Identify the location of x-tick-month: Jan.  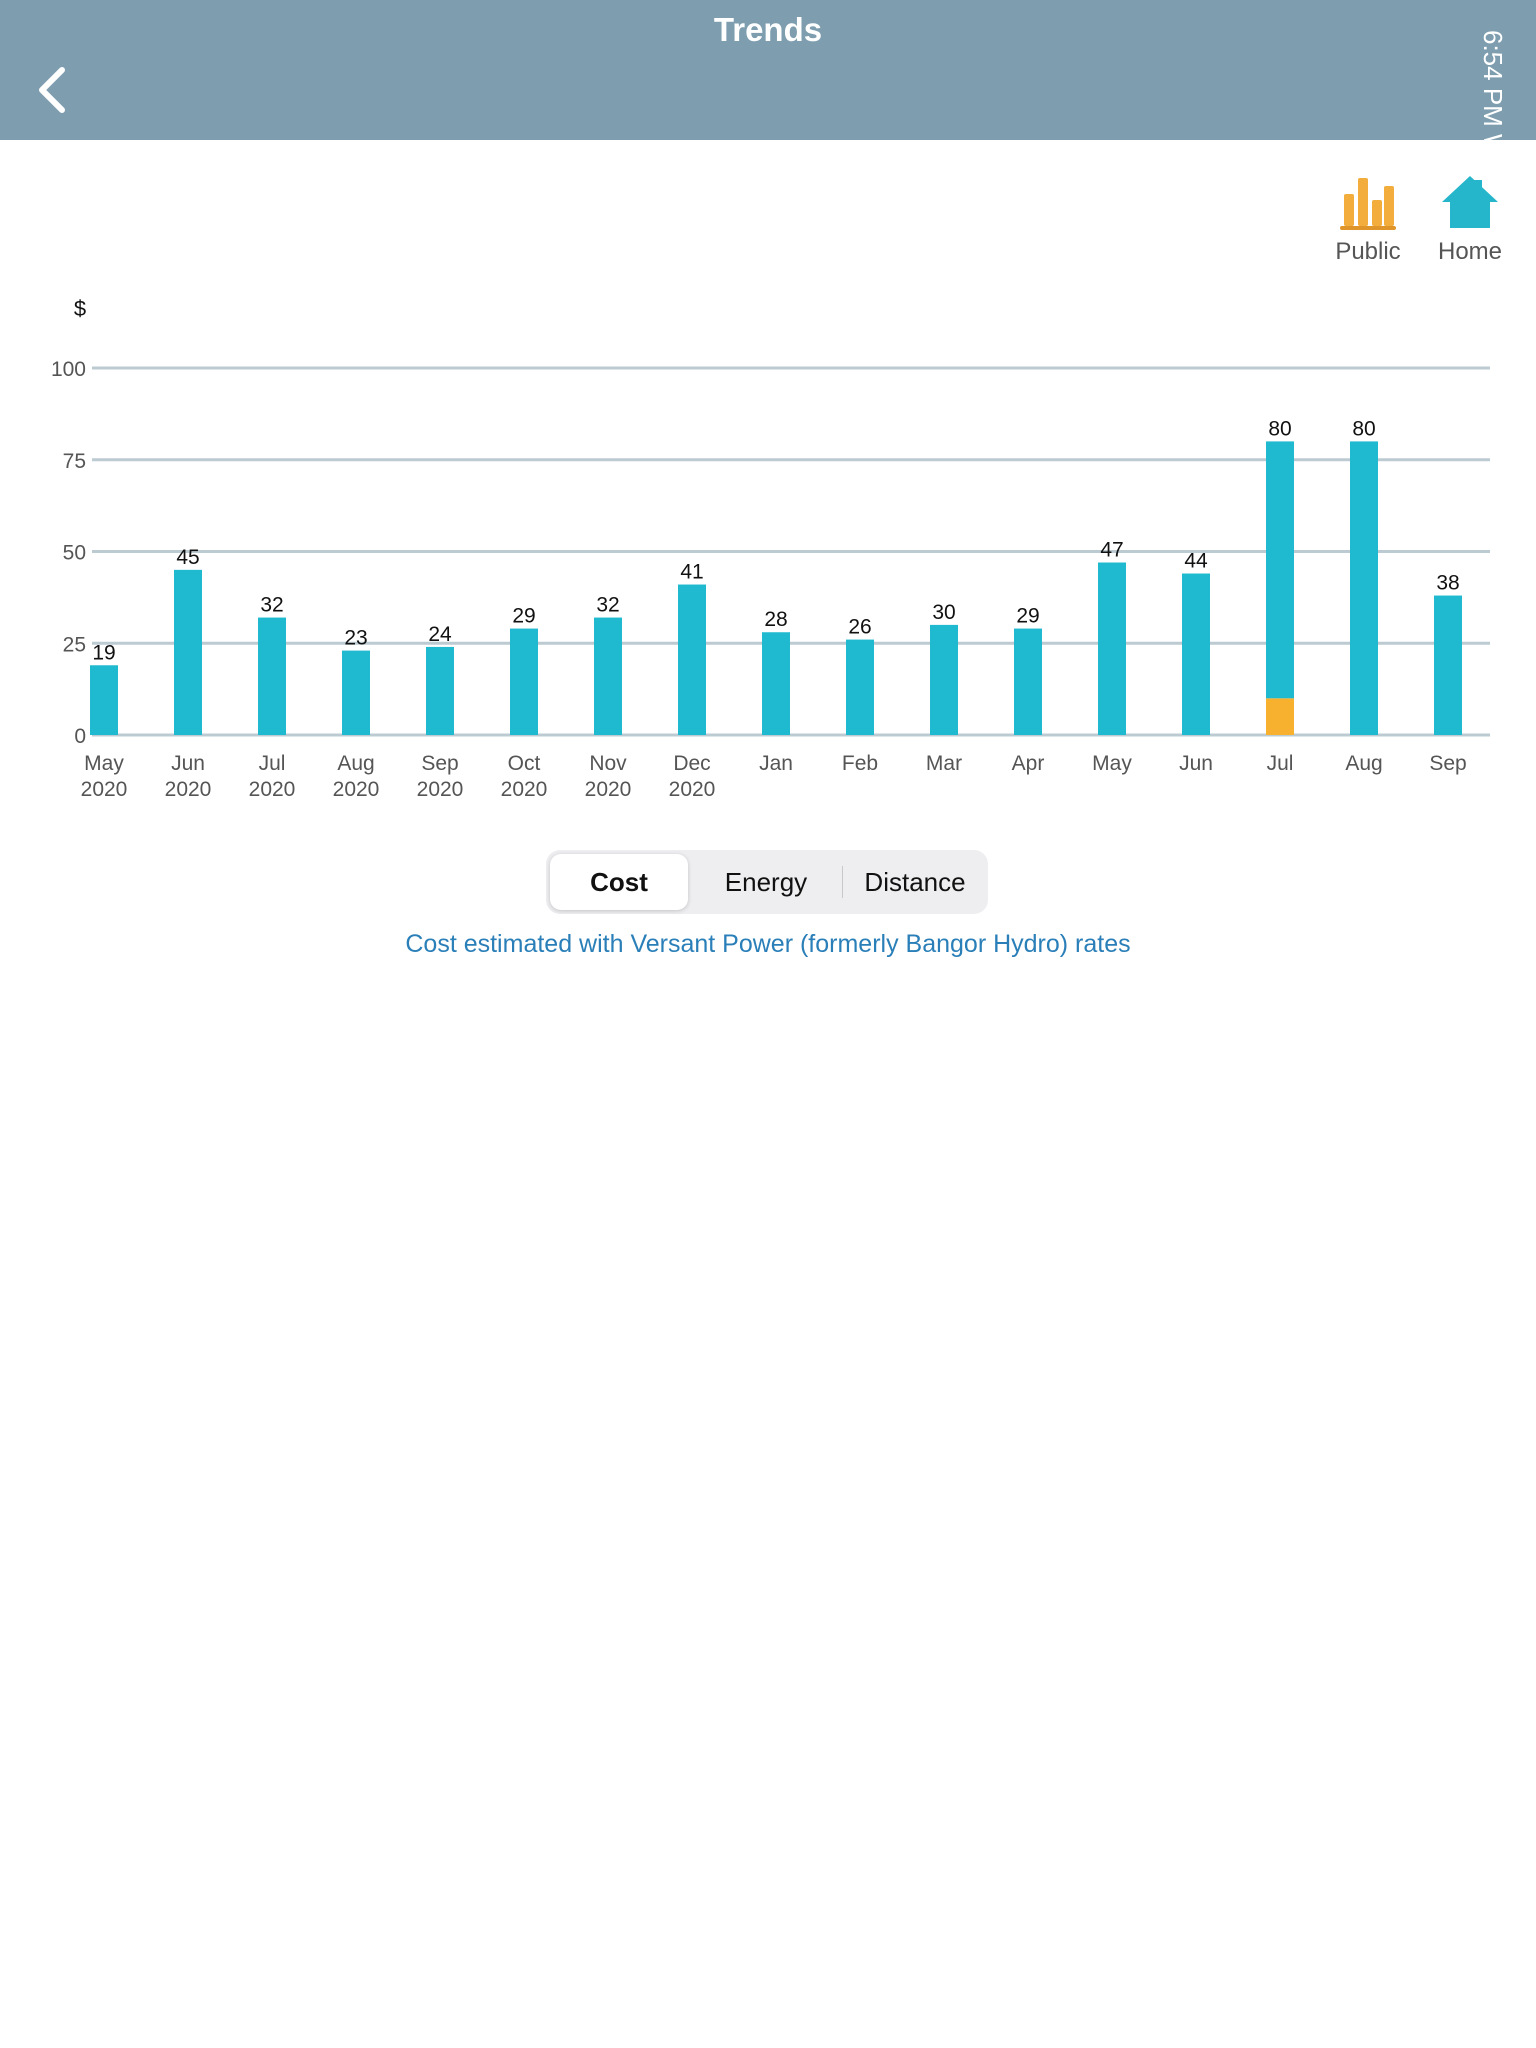
(776, 763).